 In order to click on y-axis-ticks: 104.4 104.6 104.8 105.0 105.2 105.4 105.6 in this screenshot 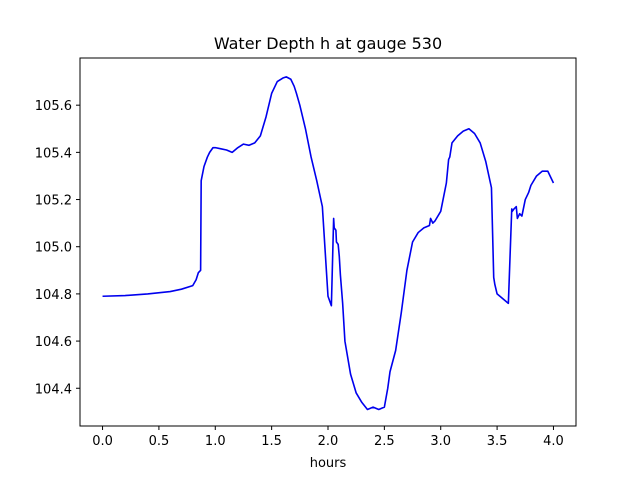, I will do `click(57, 248)`.